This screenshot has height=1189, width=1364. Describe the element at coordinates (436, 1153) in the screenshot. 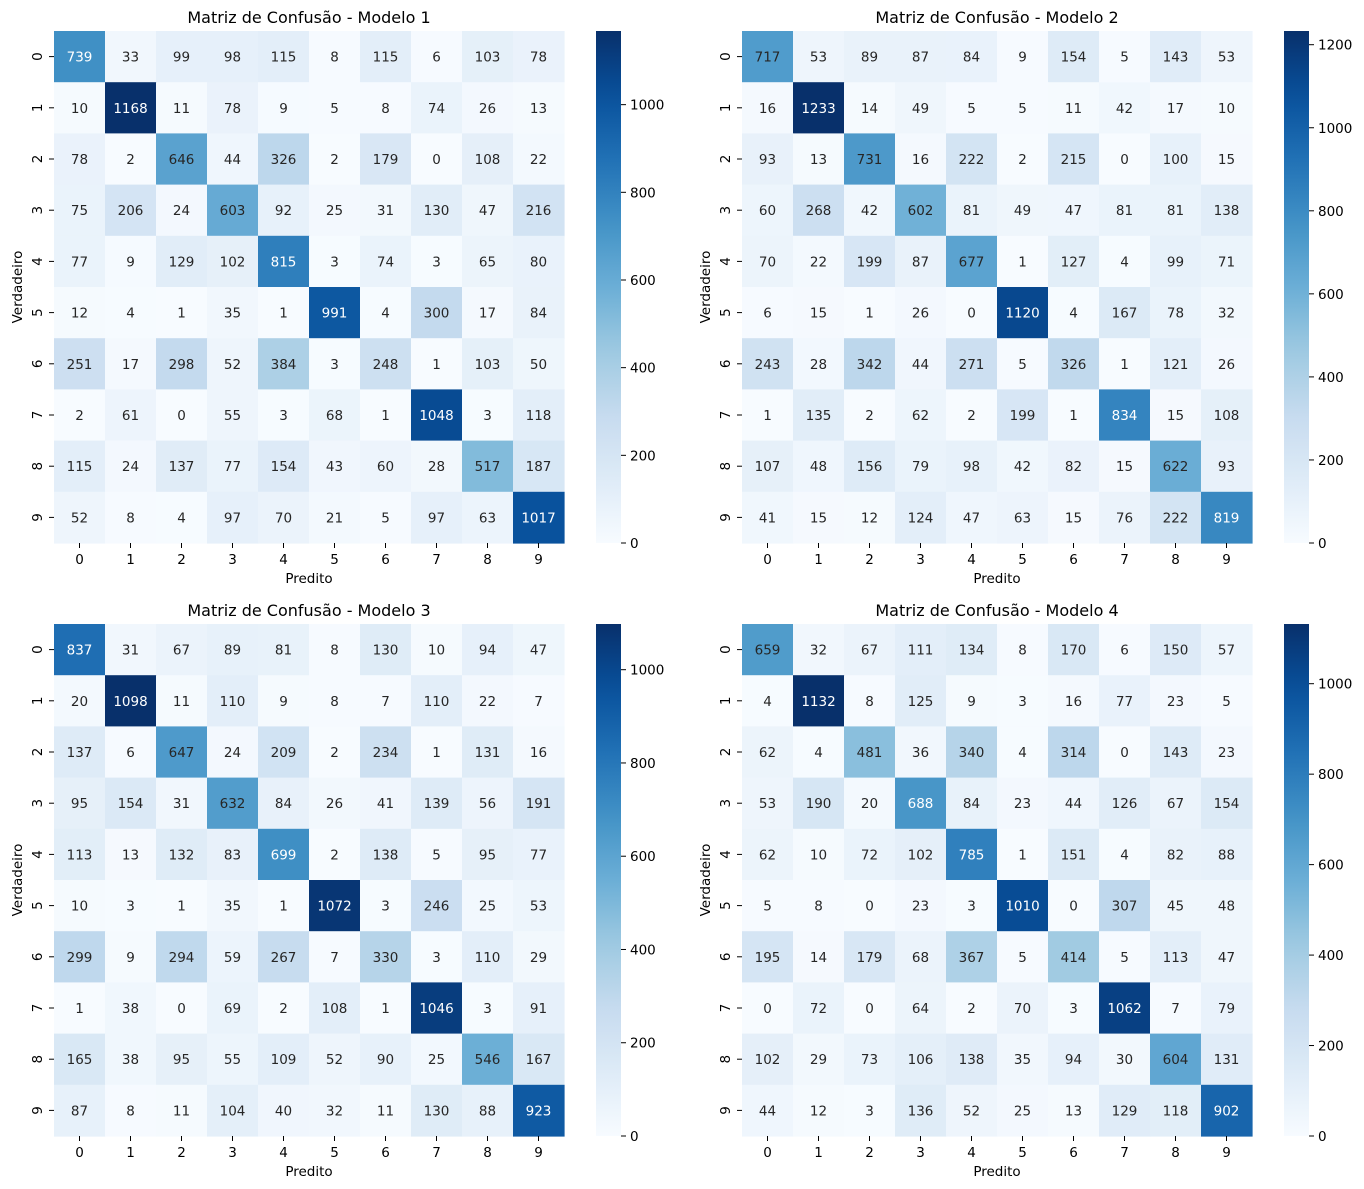

I see `x-tick-label: 7` at that location.